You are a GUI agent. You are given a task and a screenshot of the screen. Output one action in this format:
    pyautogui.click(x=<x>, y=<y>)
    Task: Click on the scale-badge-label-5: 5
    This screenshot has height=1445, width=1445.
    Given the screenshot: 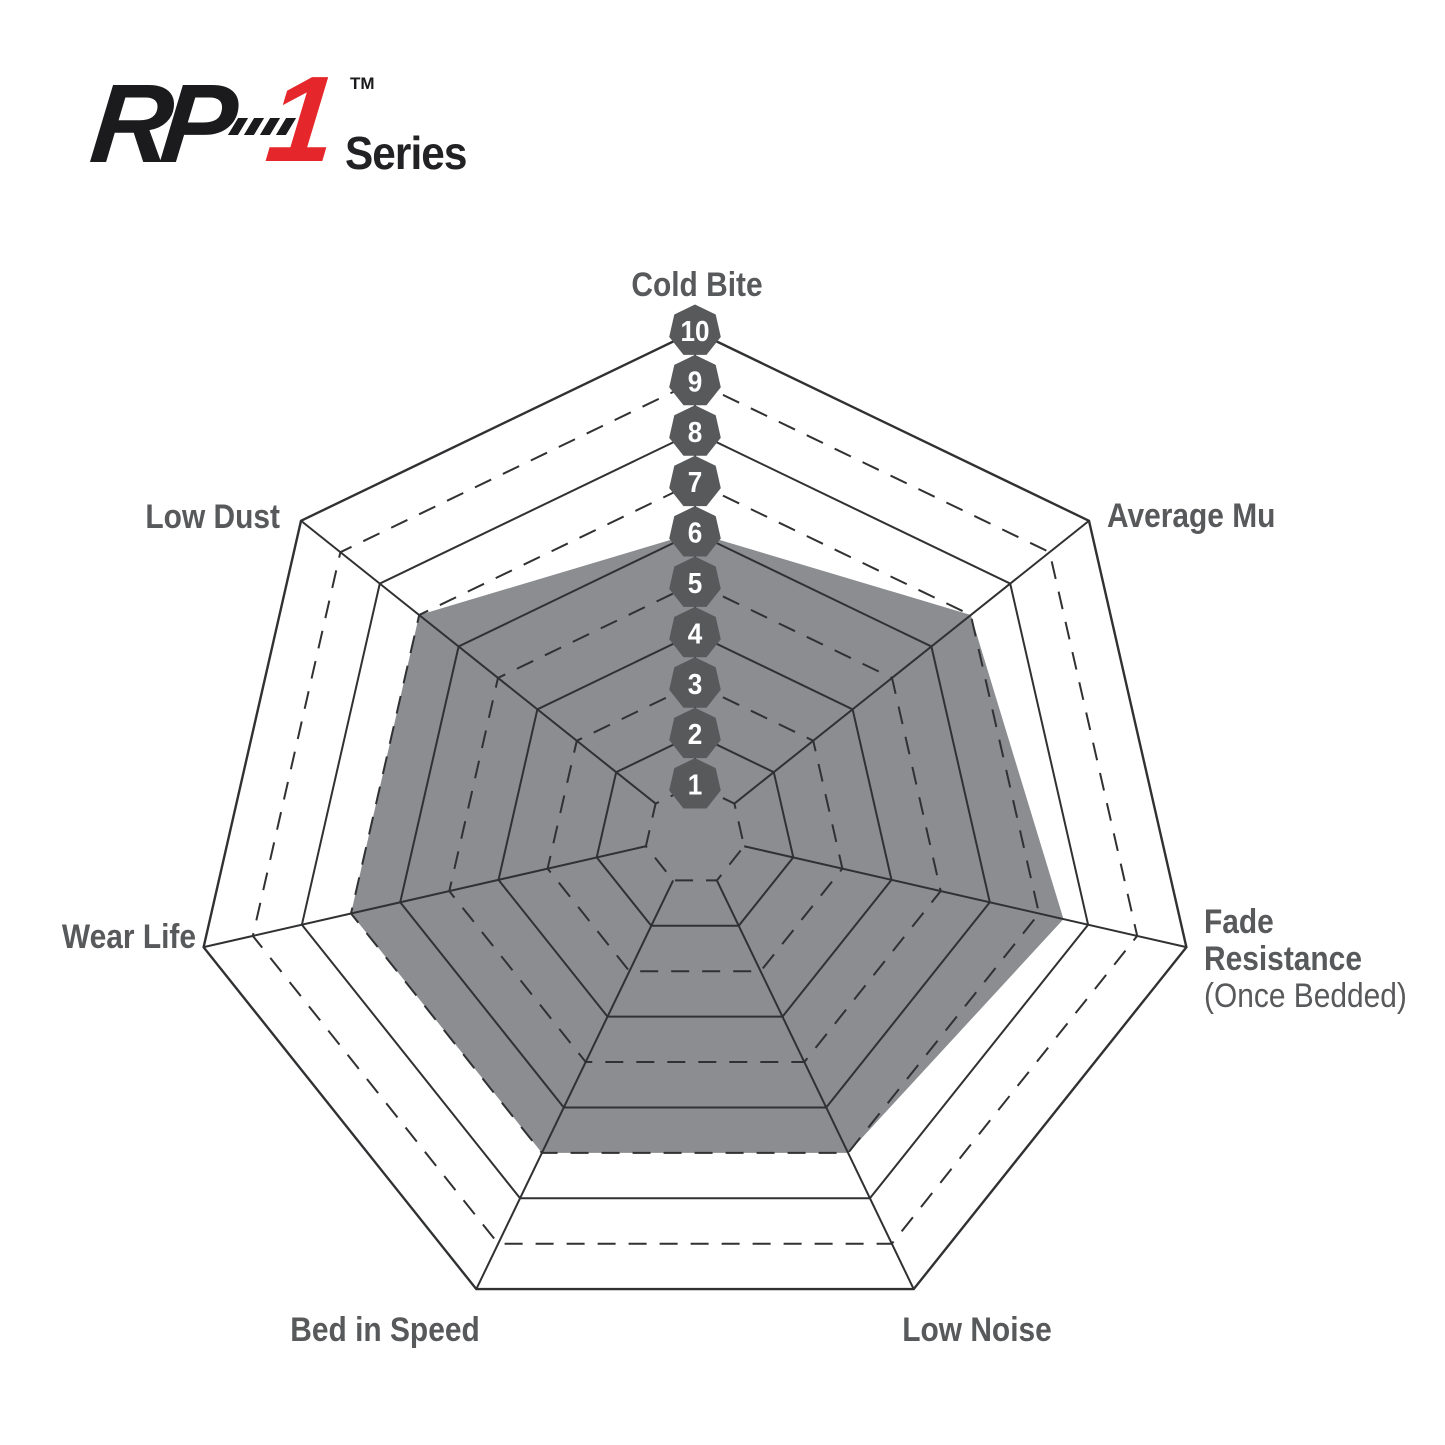 What is the action you would take?
    pyautogui.click(x=695, y=583)
    